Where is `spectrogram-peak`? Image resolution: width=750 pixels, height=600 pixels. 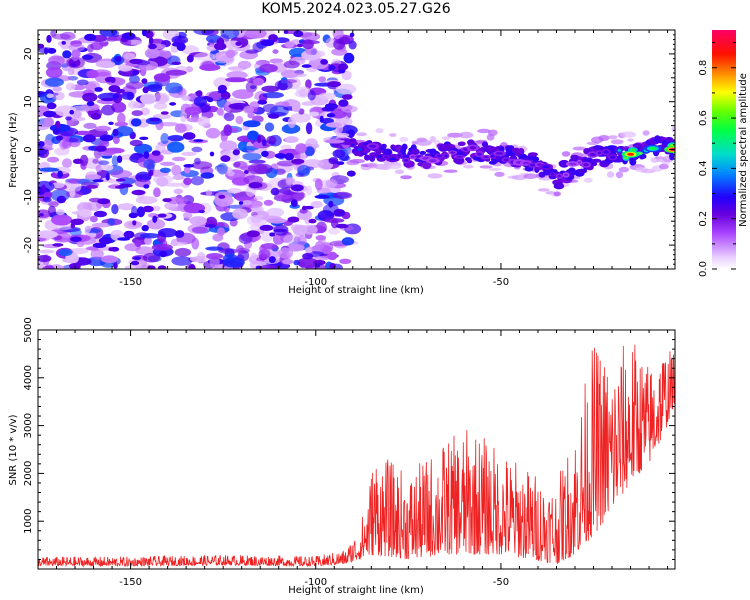
spectrogram-peak is located at coordinates (653, 149).